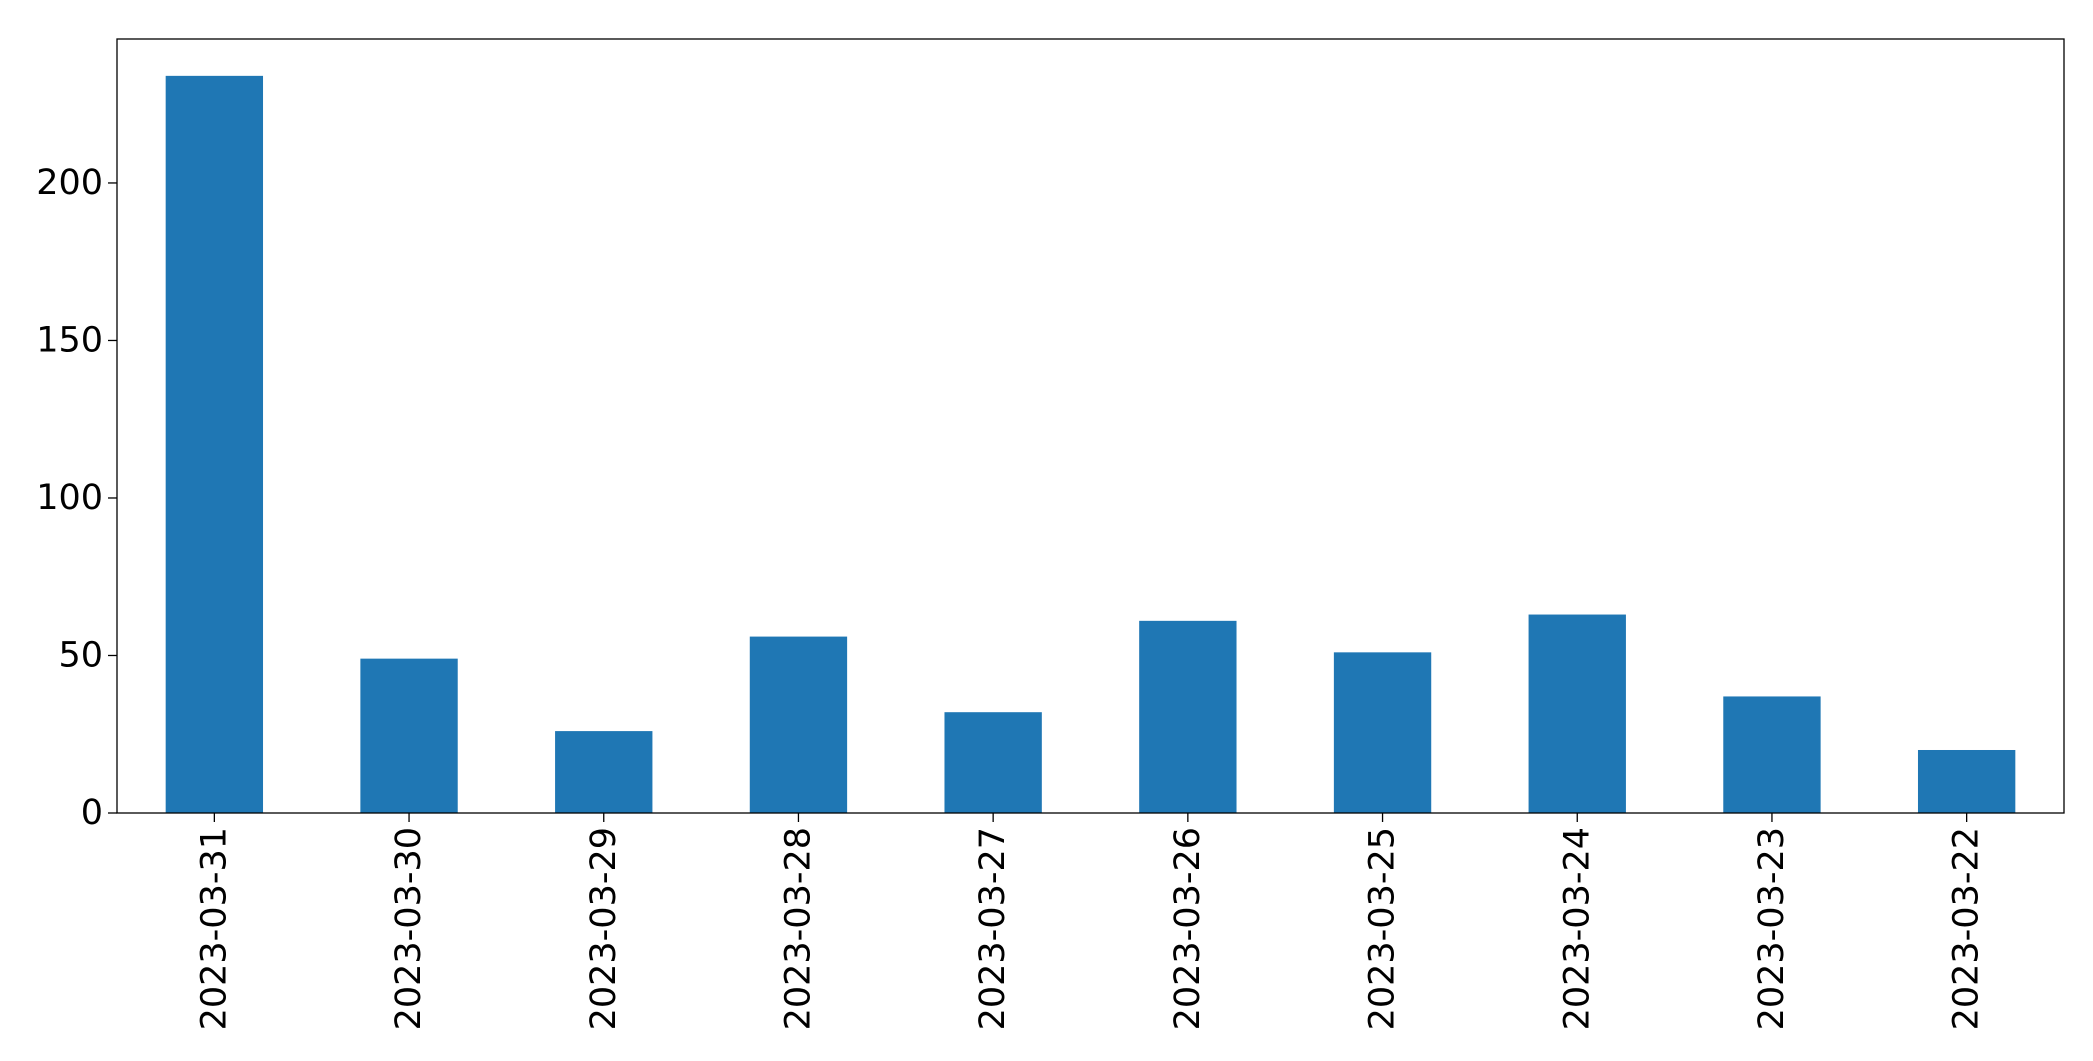 The height and width of the screenshot is (1061, 2093). I want to click on x-tick-label: 2023-03-28, so click(798, 928).